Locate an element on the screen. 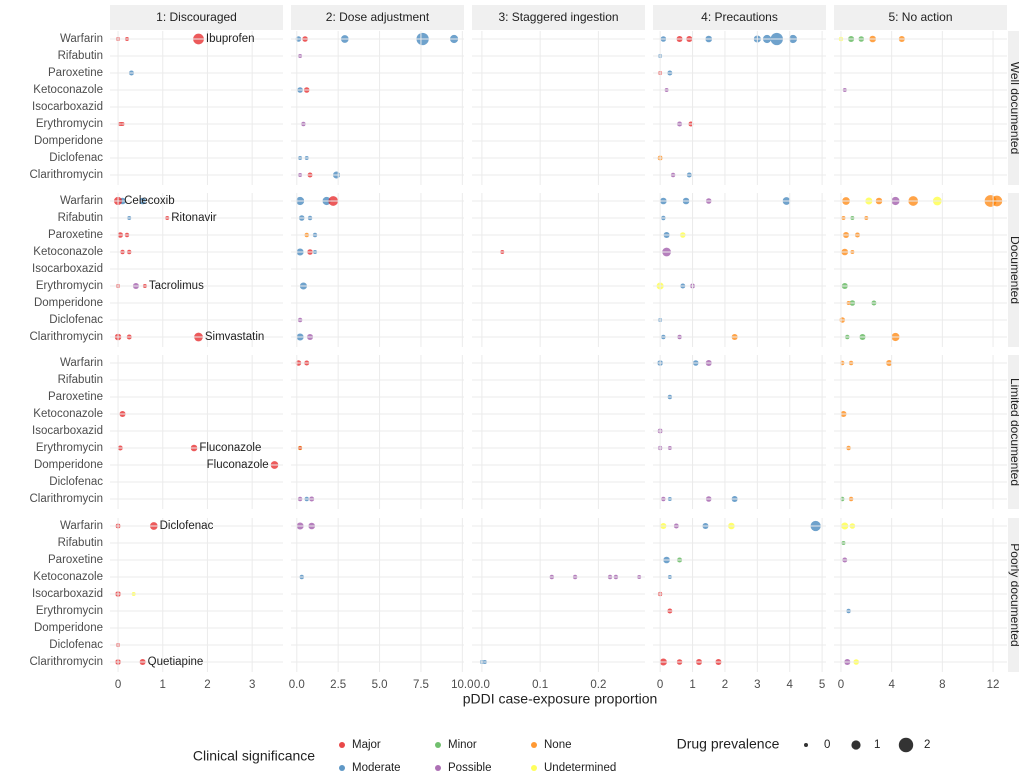  x-tick-label: 12 is located at coordinates (993, 685).